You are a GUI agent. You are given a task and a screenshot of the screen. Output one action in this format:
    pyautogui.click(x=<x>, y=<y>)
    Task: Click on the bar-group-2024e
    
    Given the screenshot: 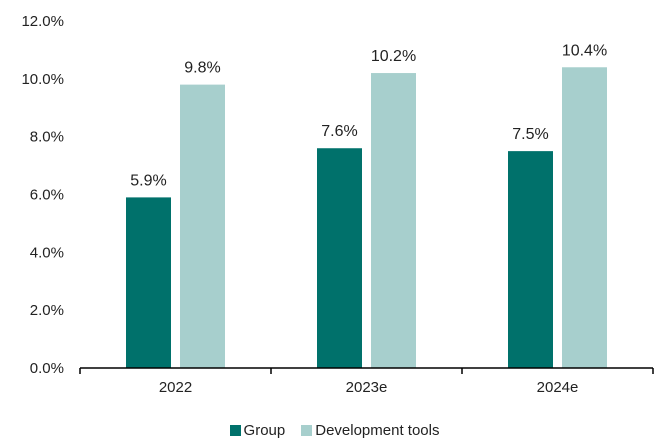 What is the action you would take?
    pyautogui.click(x=530, y=259)
    